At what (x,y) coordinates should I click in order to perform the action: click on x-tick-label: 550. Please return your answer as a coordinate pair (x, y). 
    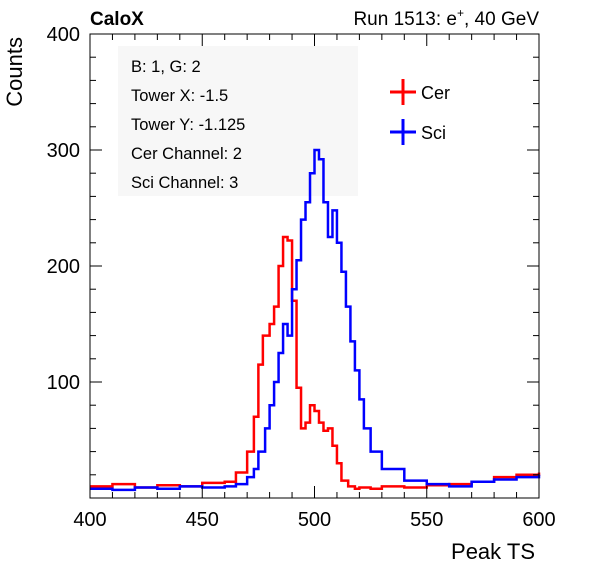
    Looking at the image, I should click on (426, 520).